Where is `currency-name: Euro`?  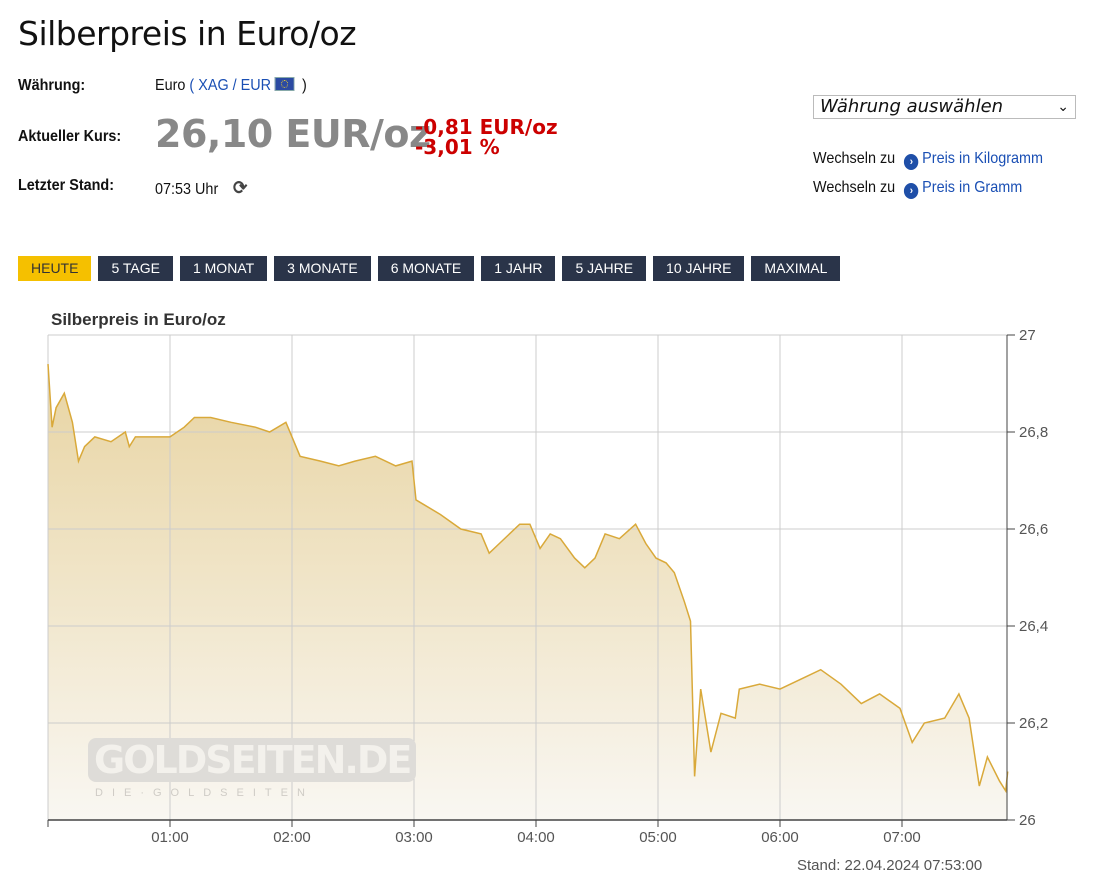 currency-name: Euro is located at coordinates (170, 85).